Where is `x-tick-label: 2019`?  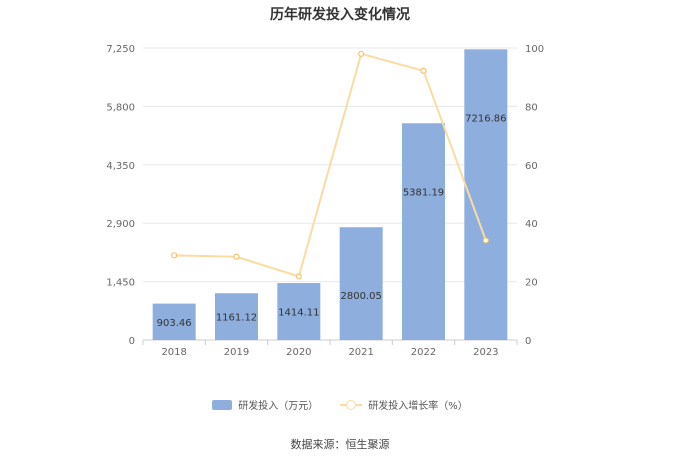
x-tick-label: 2019 is located at coordinates (236, 352).